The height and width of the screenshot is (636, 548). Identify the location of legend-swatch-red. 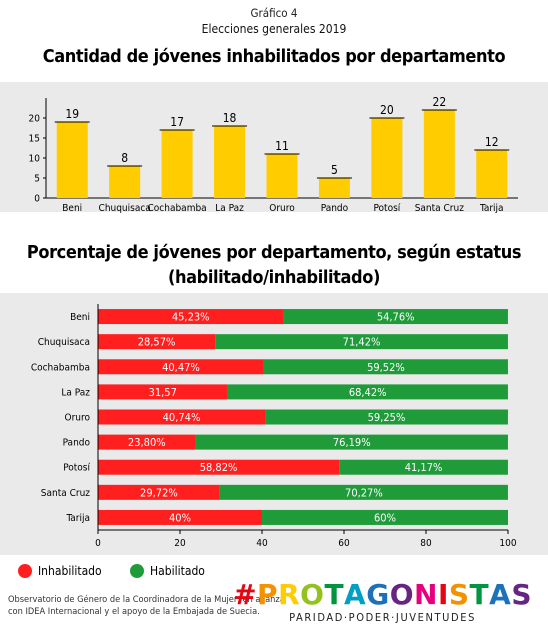
(25, 571).